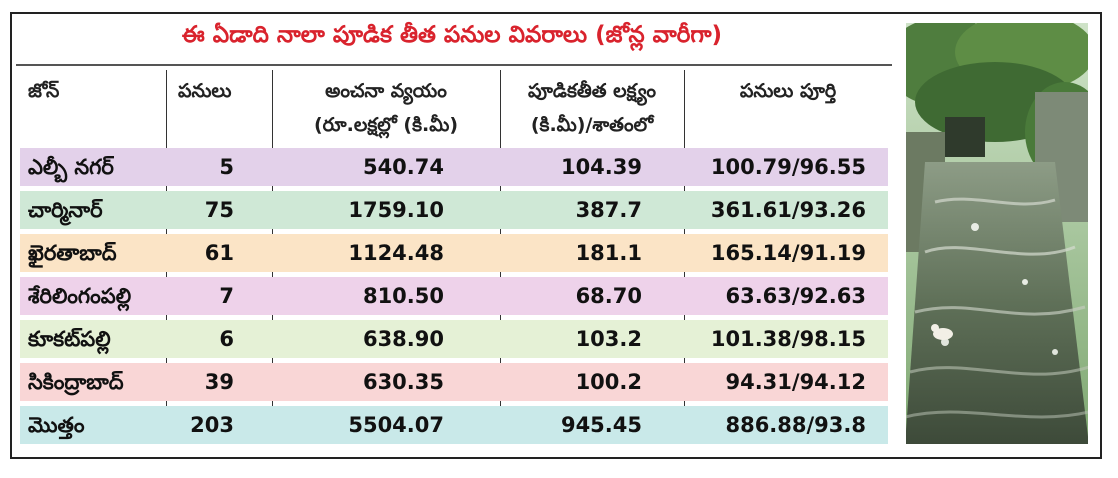 The width and height of the screenshot is (1118, 478). Describe the element at coordinates (219, 382) in the screenshot. I see `cell-works: 39` at that location.